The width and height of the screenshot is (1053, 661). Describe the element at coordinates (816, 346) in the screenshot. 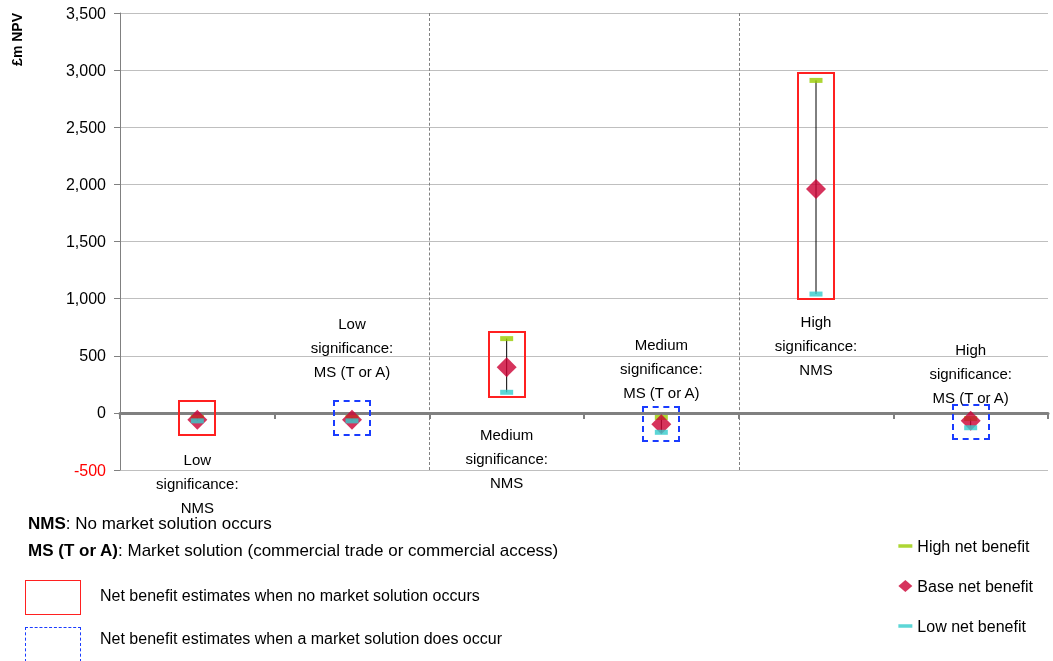

I see `x-tick-label: High significance: NMS` at that location.